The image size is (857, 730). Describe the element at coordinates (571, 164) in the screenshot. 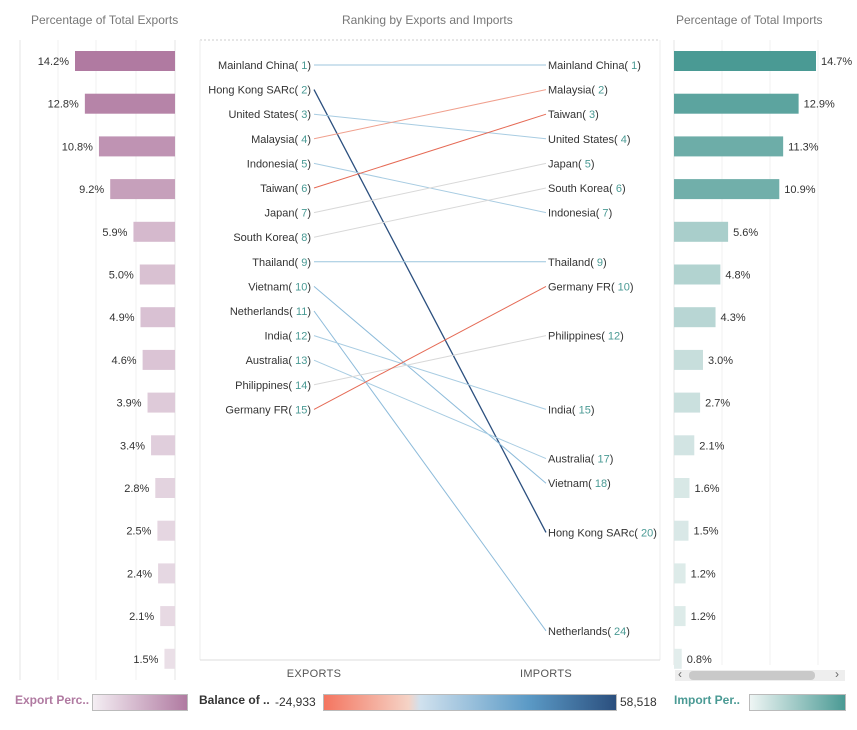

I see `import-rank-label: Japan( 5)` at that location.